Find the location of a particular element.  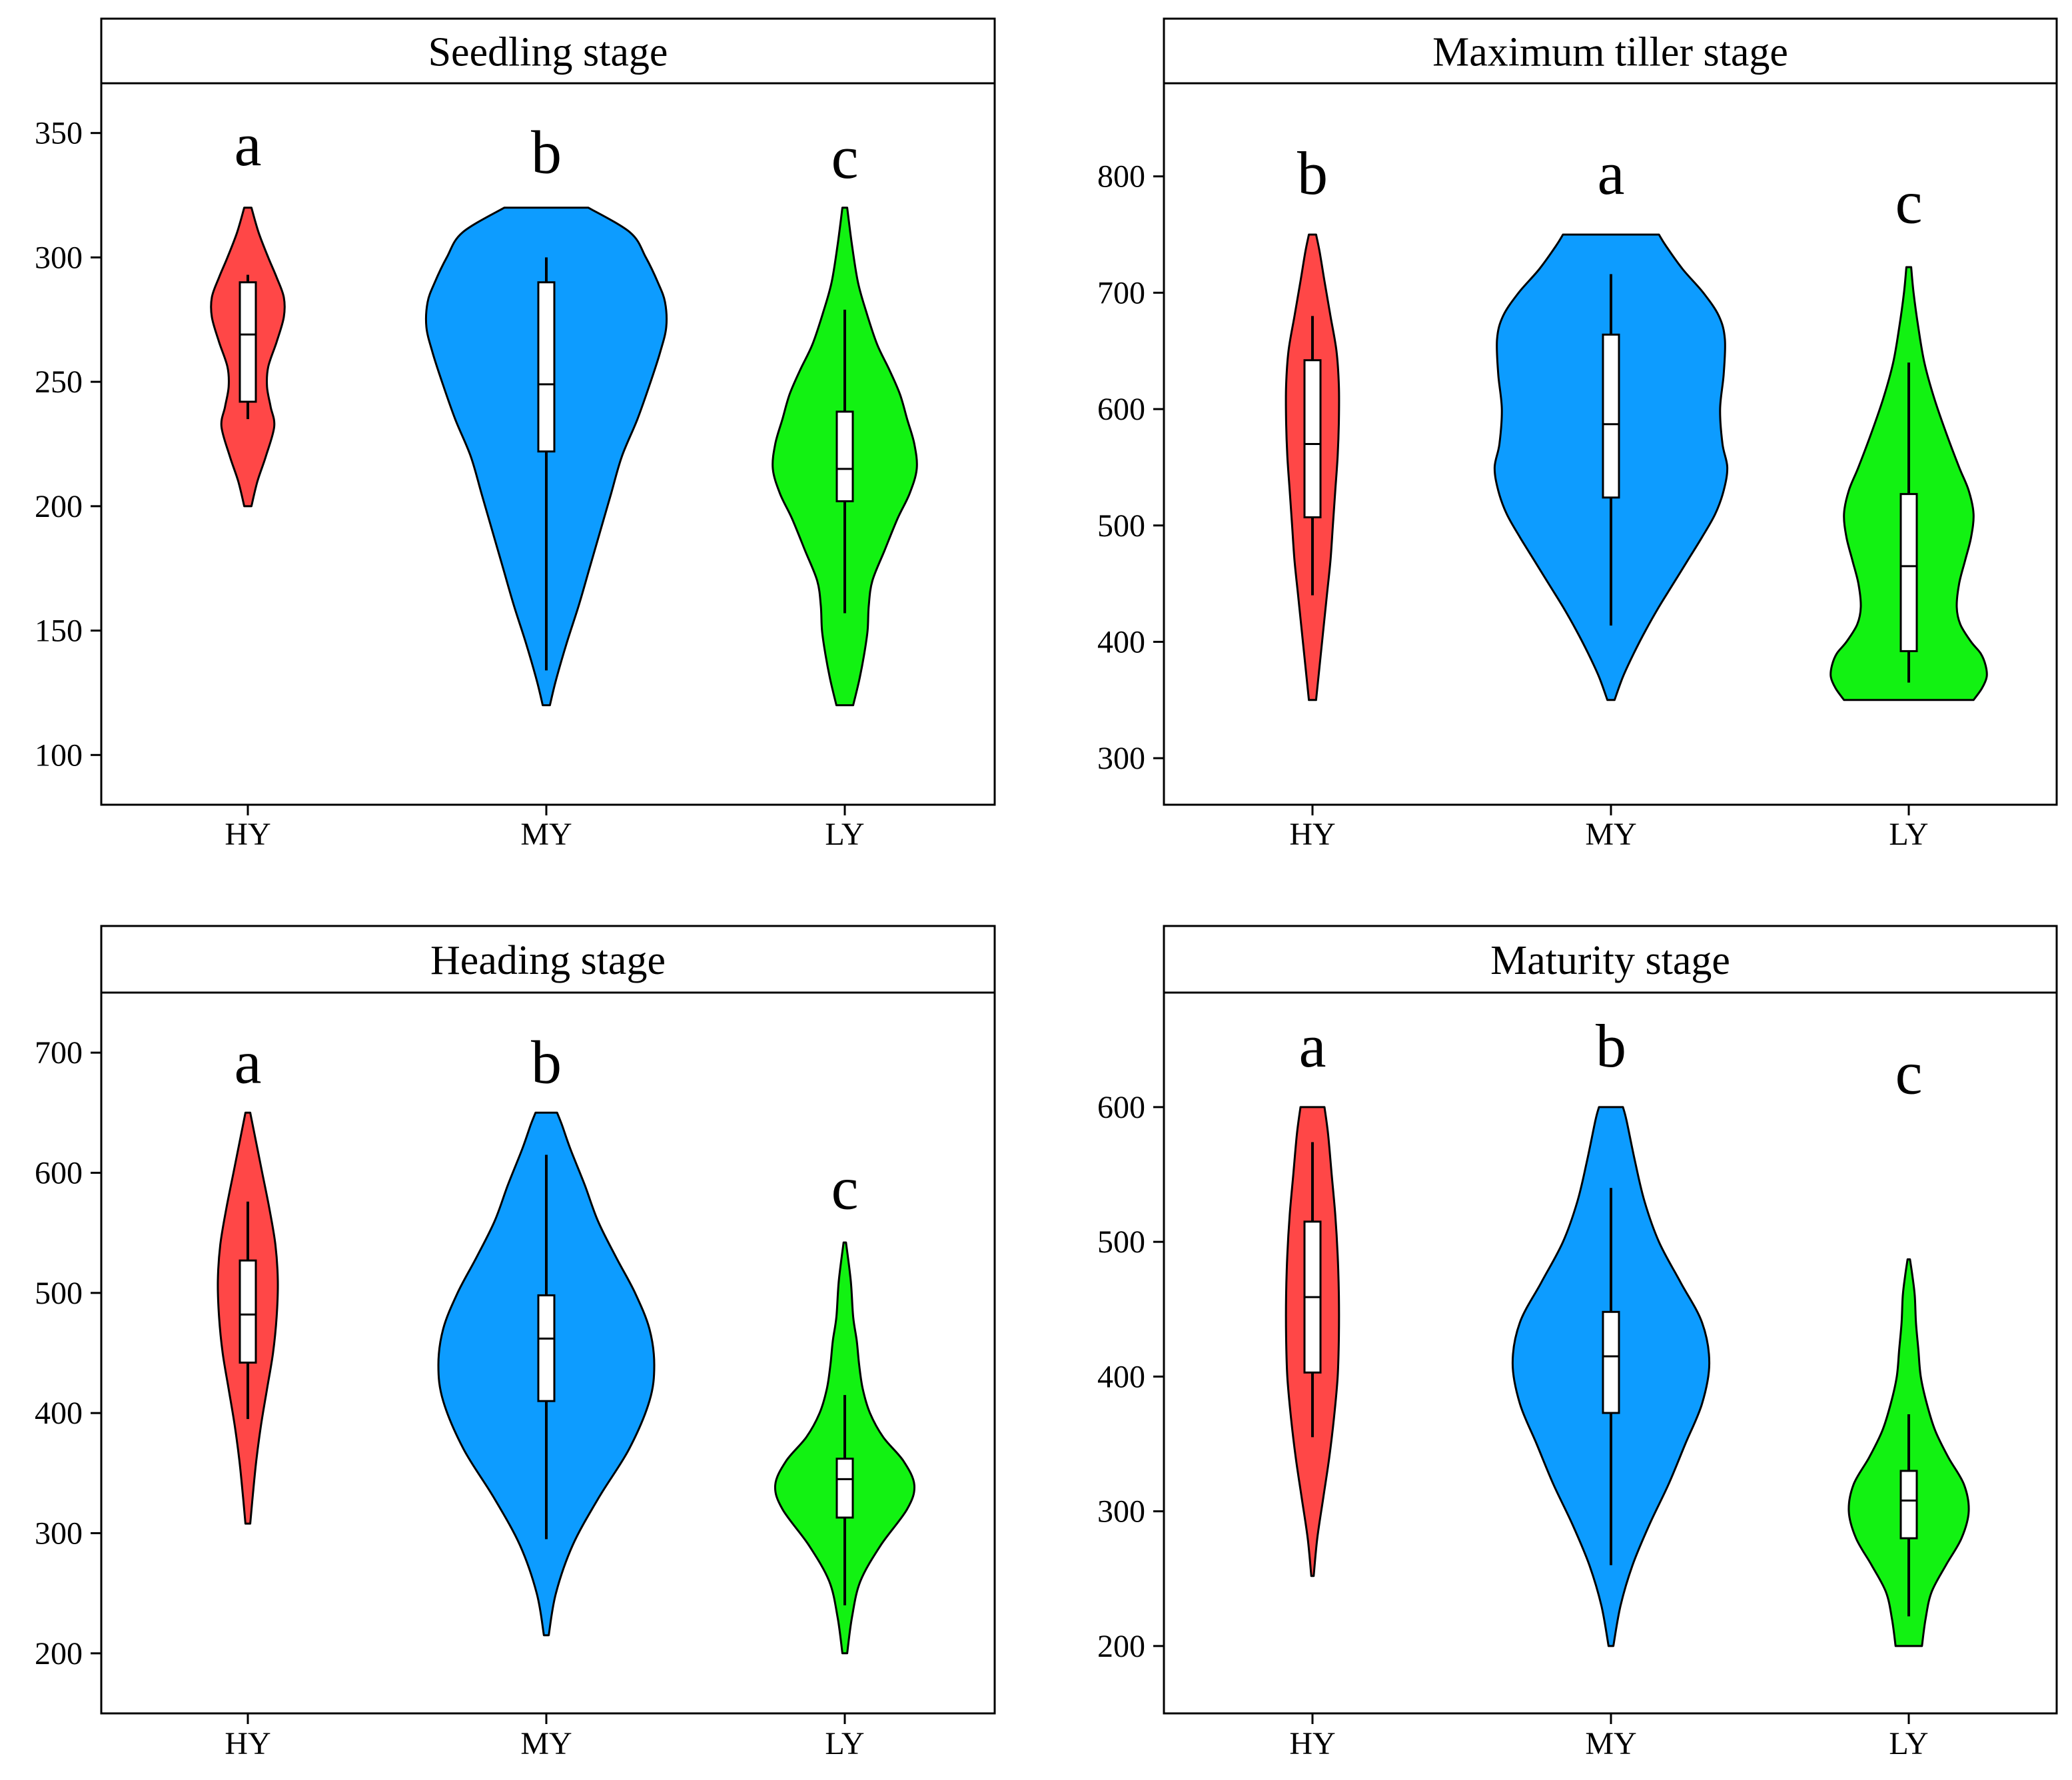

y-tick-label: 350 is located at coordinates (59, 133).